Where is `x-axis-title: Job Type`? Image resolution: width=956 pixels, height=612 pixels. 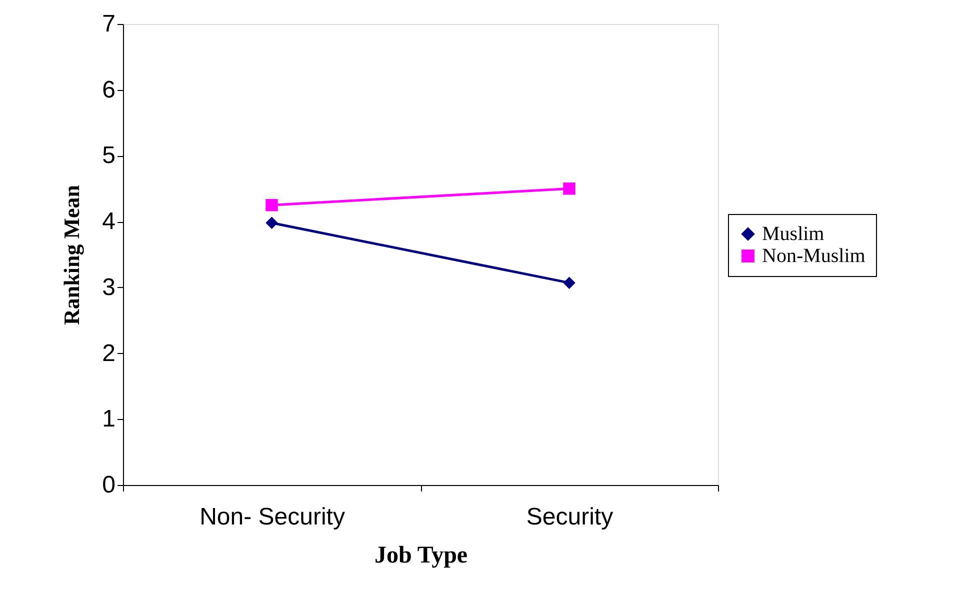
x-axis-title: Job Type is located at coordinates (421, 555).